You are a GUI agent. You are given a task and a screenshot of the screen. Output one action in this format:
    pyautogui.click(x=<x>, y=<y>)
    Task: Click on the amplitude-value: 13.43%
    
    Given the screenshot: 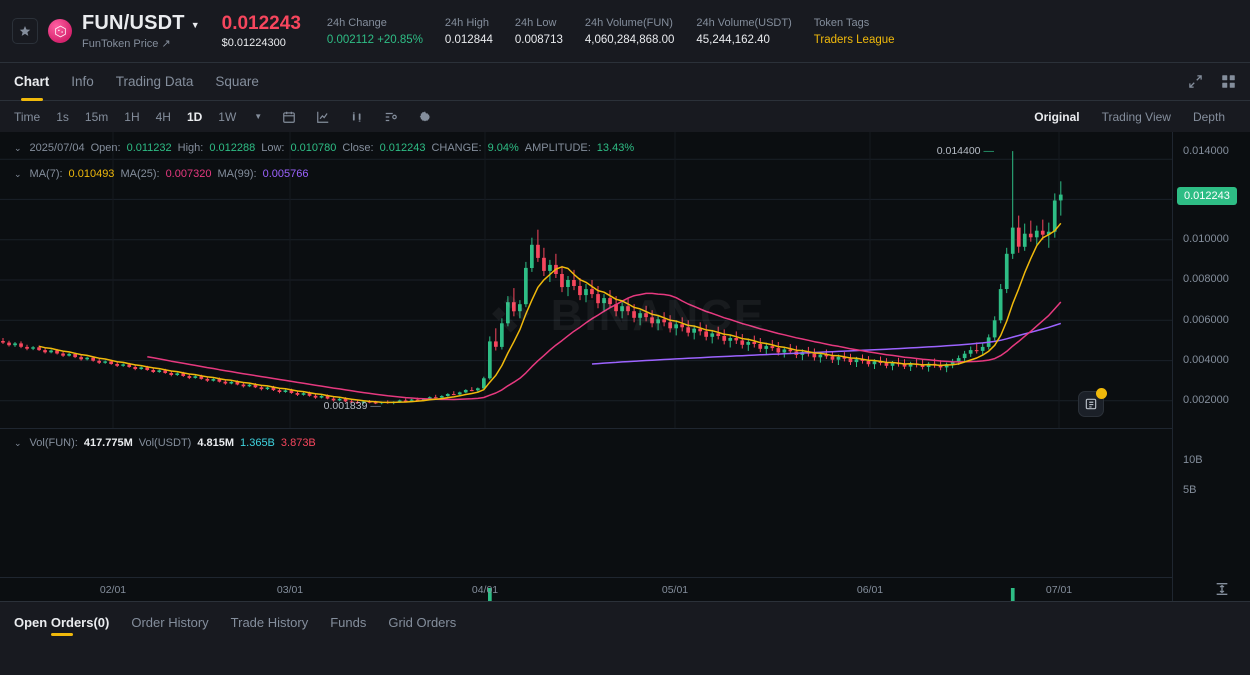 What is the action you would take?
    pyautogui.click(x=615, y=148)
    